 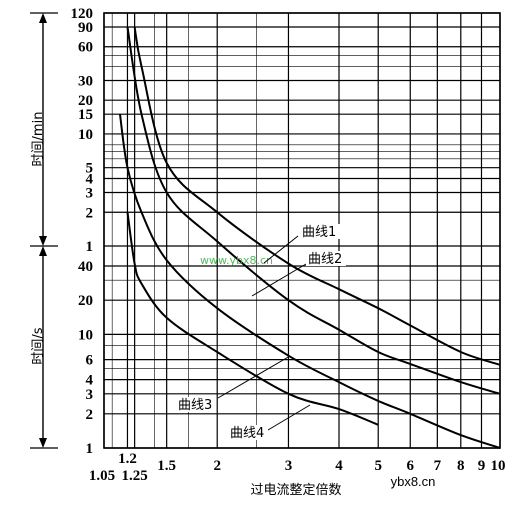 I want to click on curve-label-4: 曲线4, so click(x=247, y=433).